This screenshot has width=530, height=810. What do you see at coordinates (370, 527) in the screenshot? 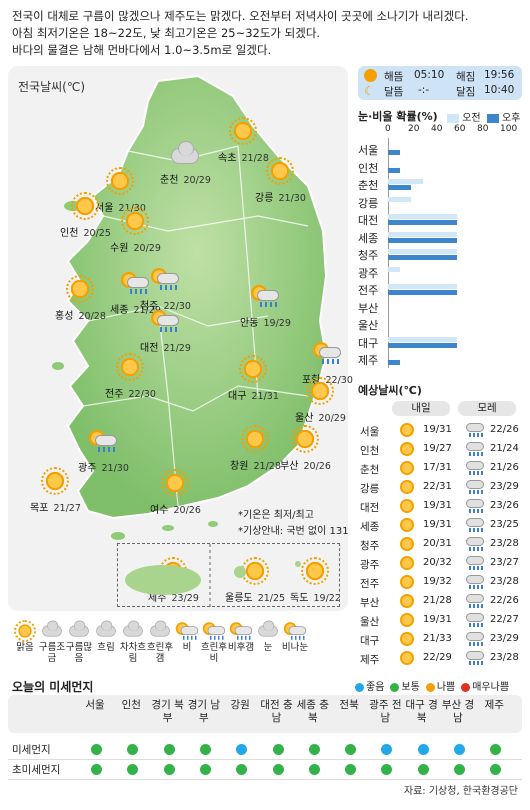
I see `forecast-city: 세종` at bounding box center [370, 527].